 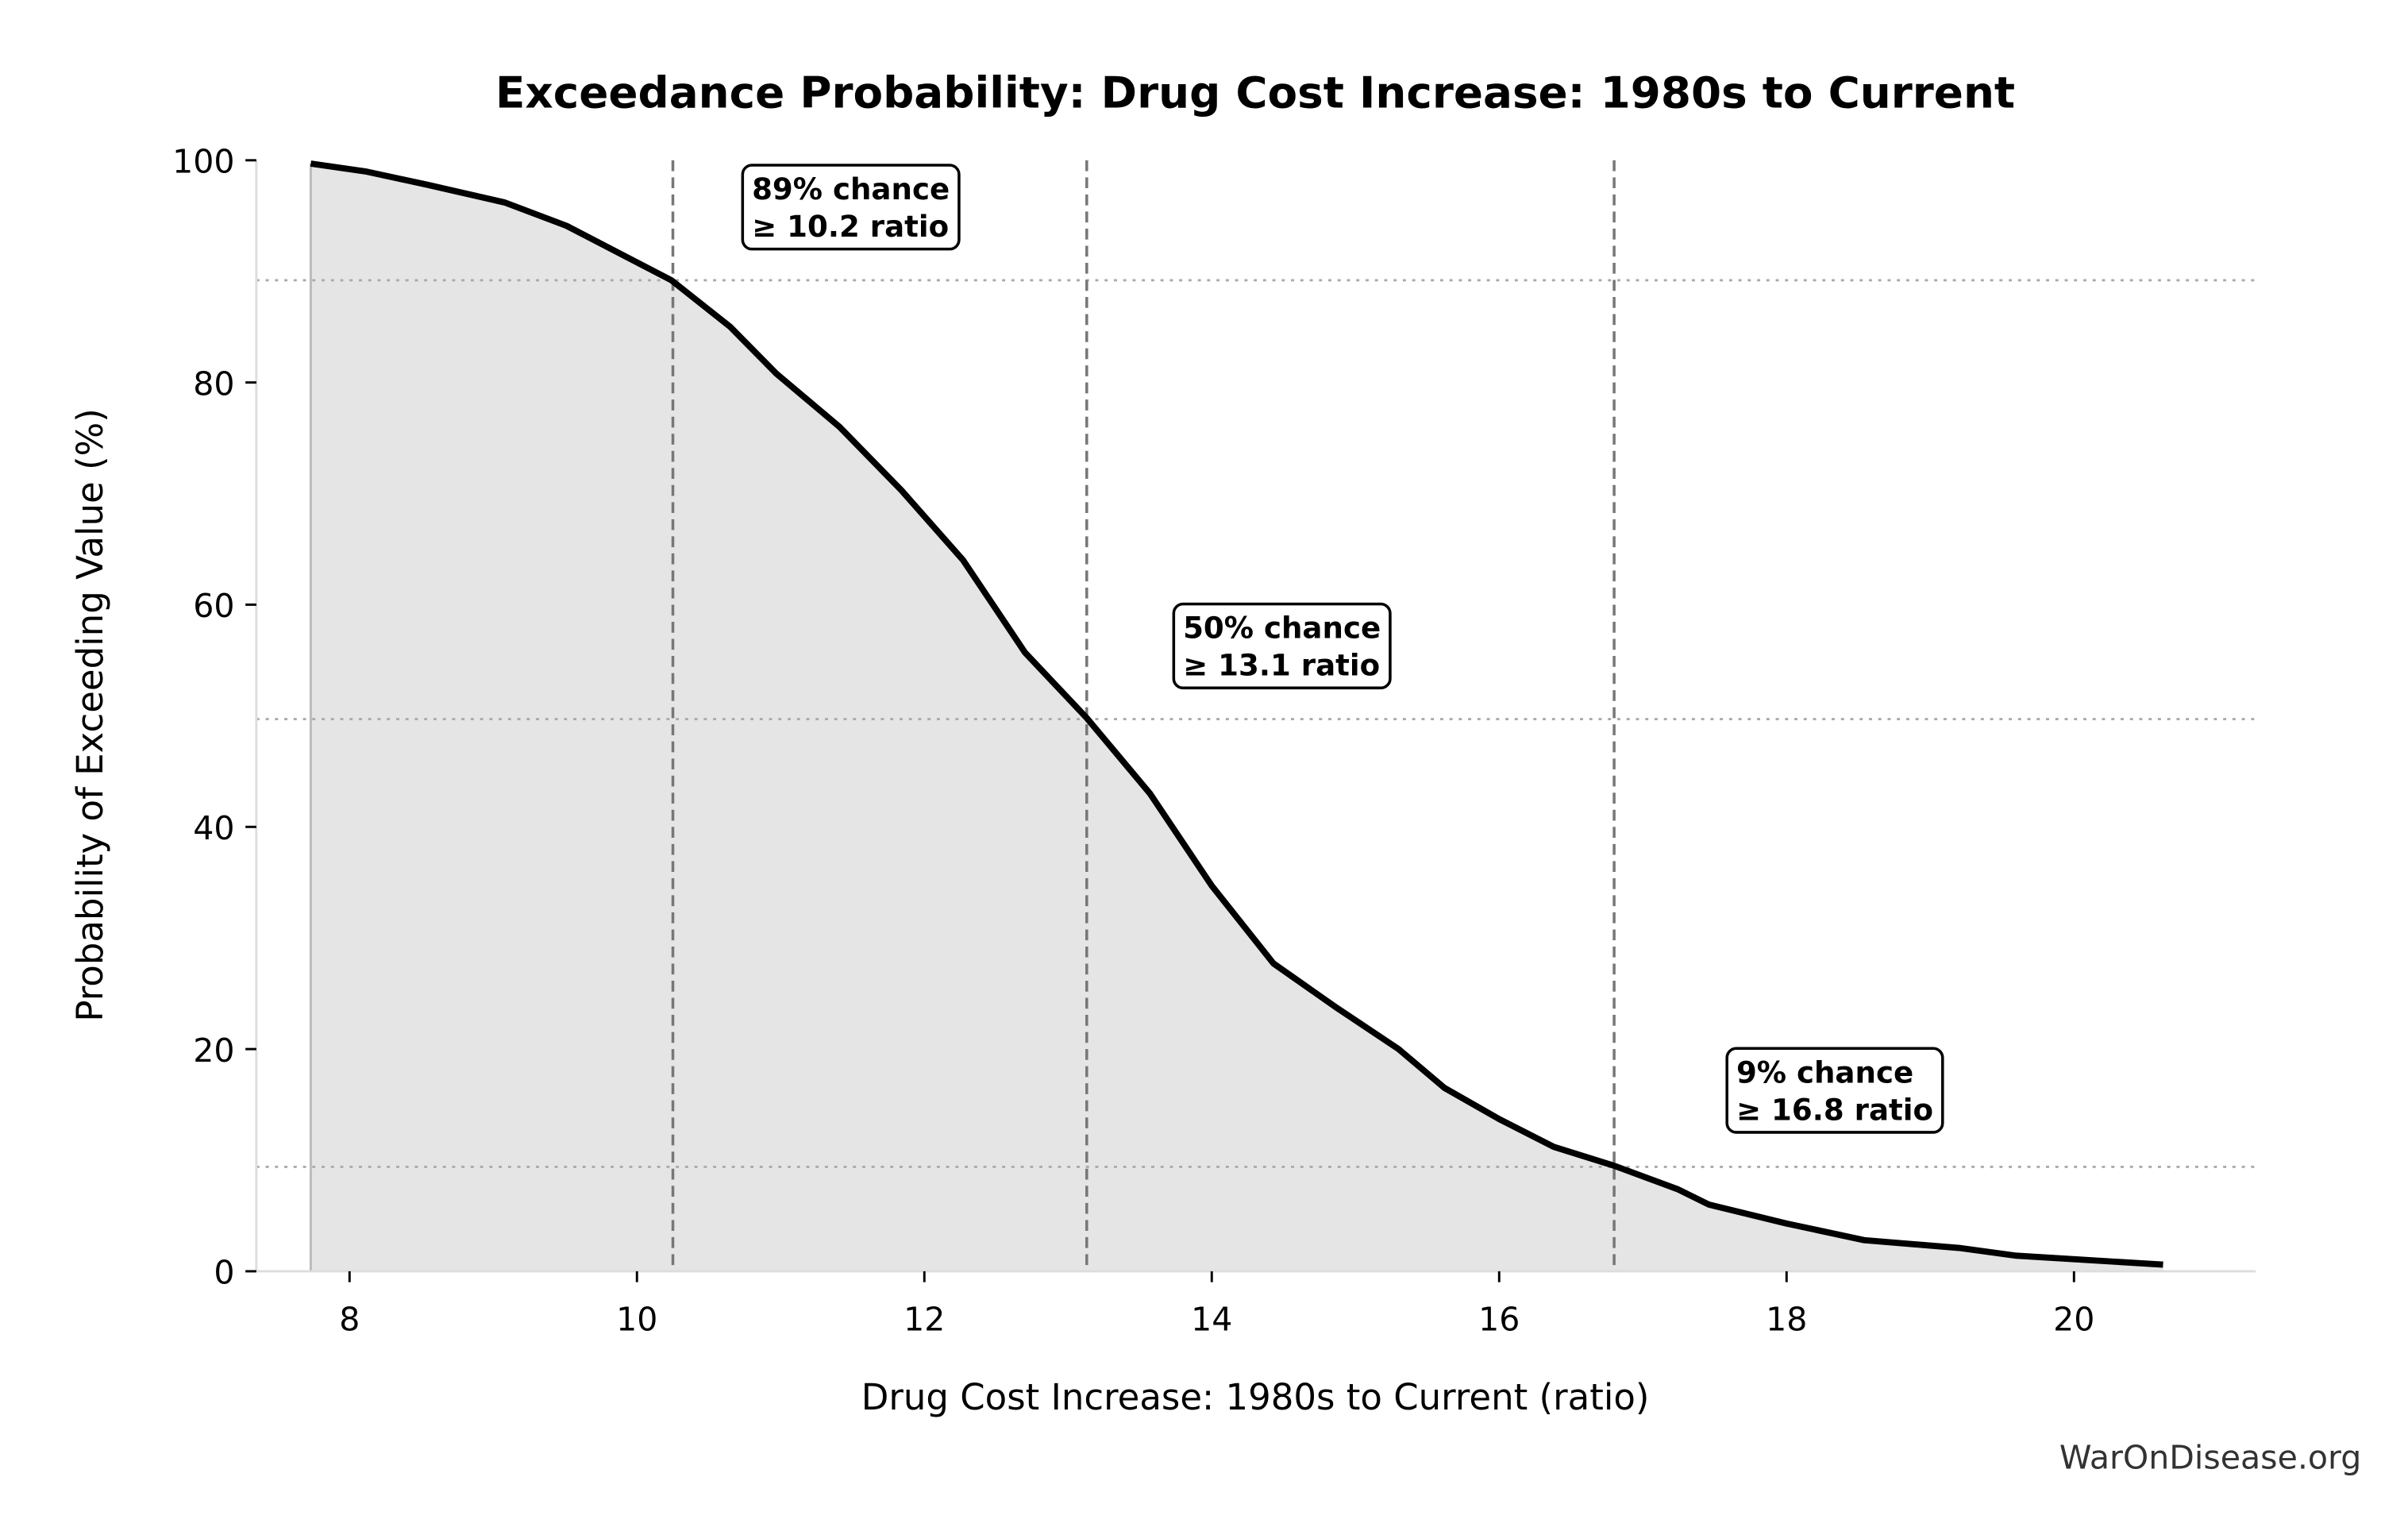 What do you see at coordinates (213, 1051) in the screenshot?
I see `y-tick-label: 20` at bounding box center [213, 1051].